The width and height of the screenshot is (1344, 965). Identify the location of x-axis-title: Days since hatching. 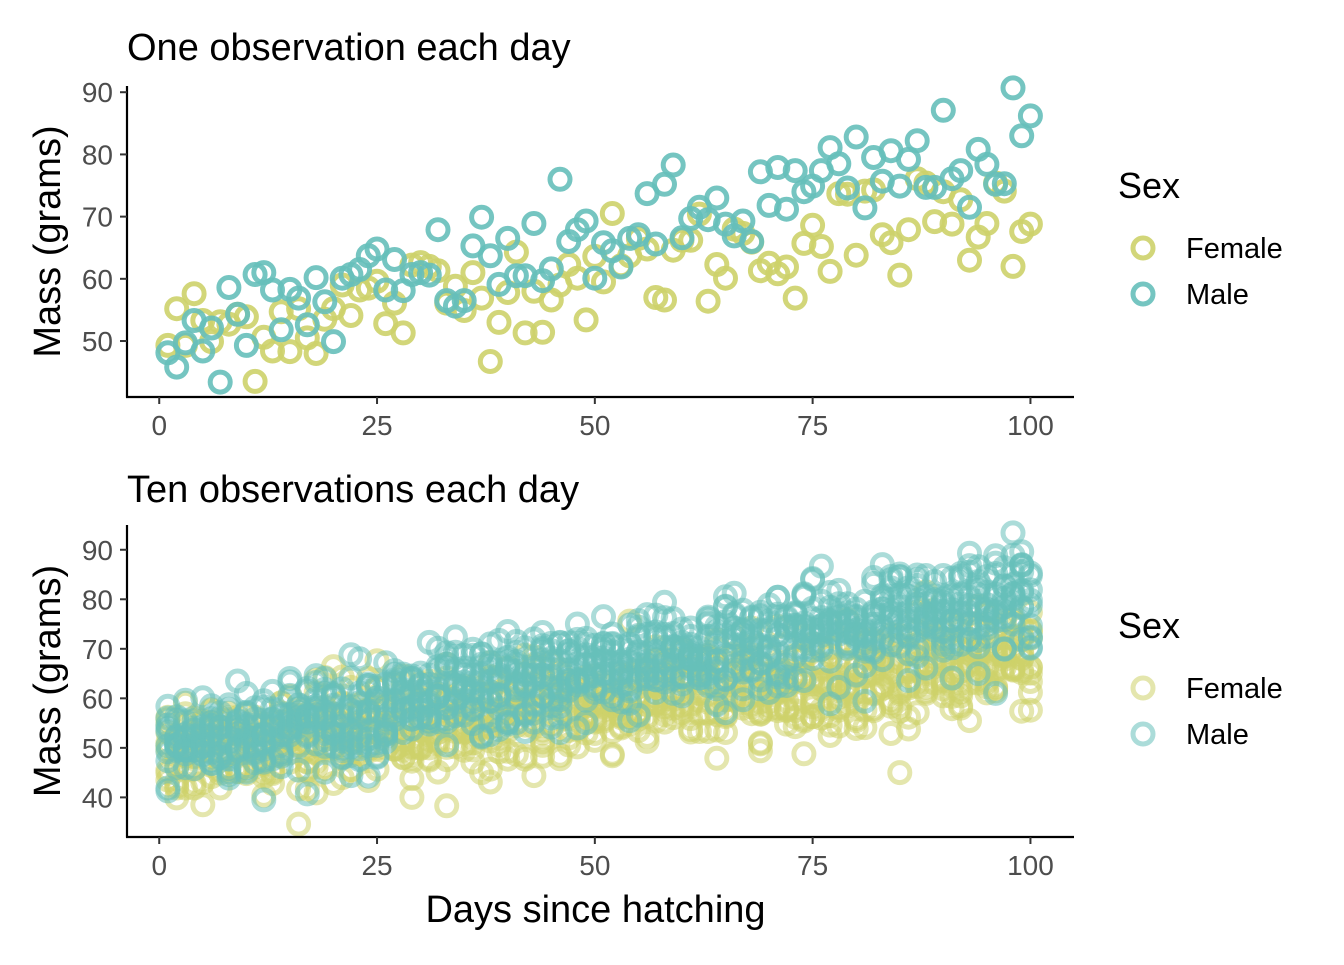
(595, 910).